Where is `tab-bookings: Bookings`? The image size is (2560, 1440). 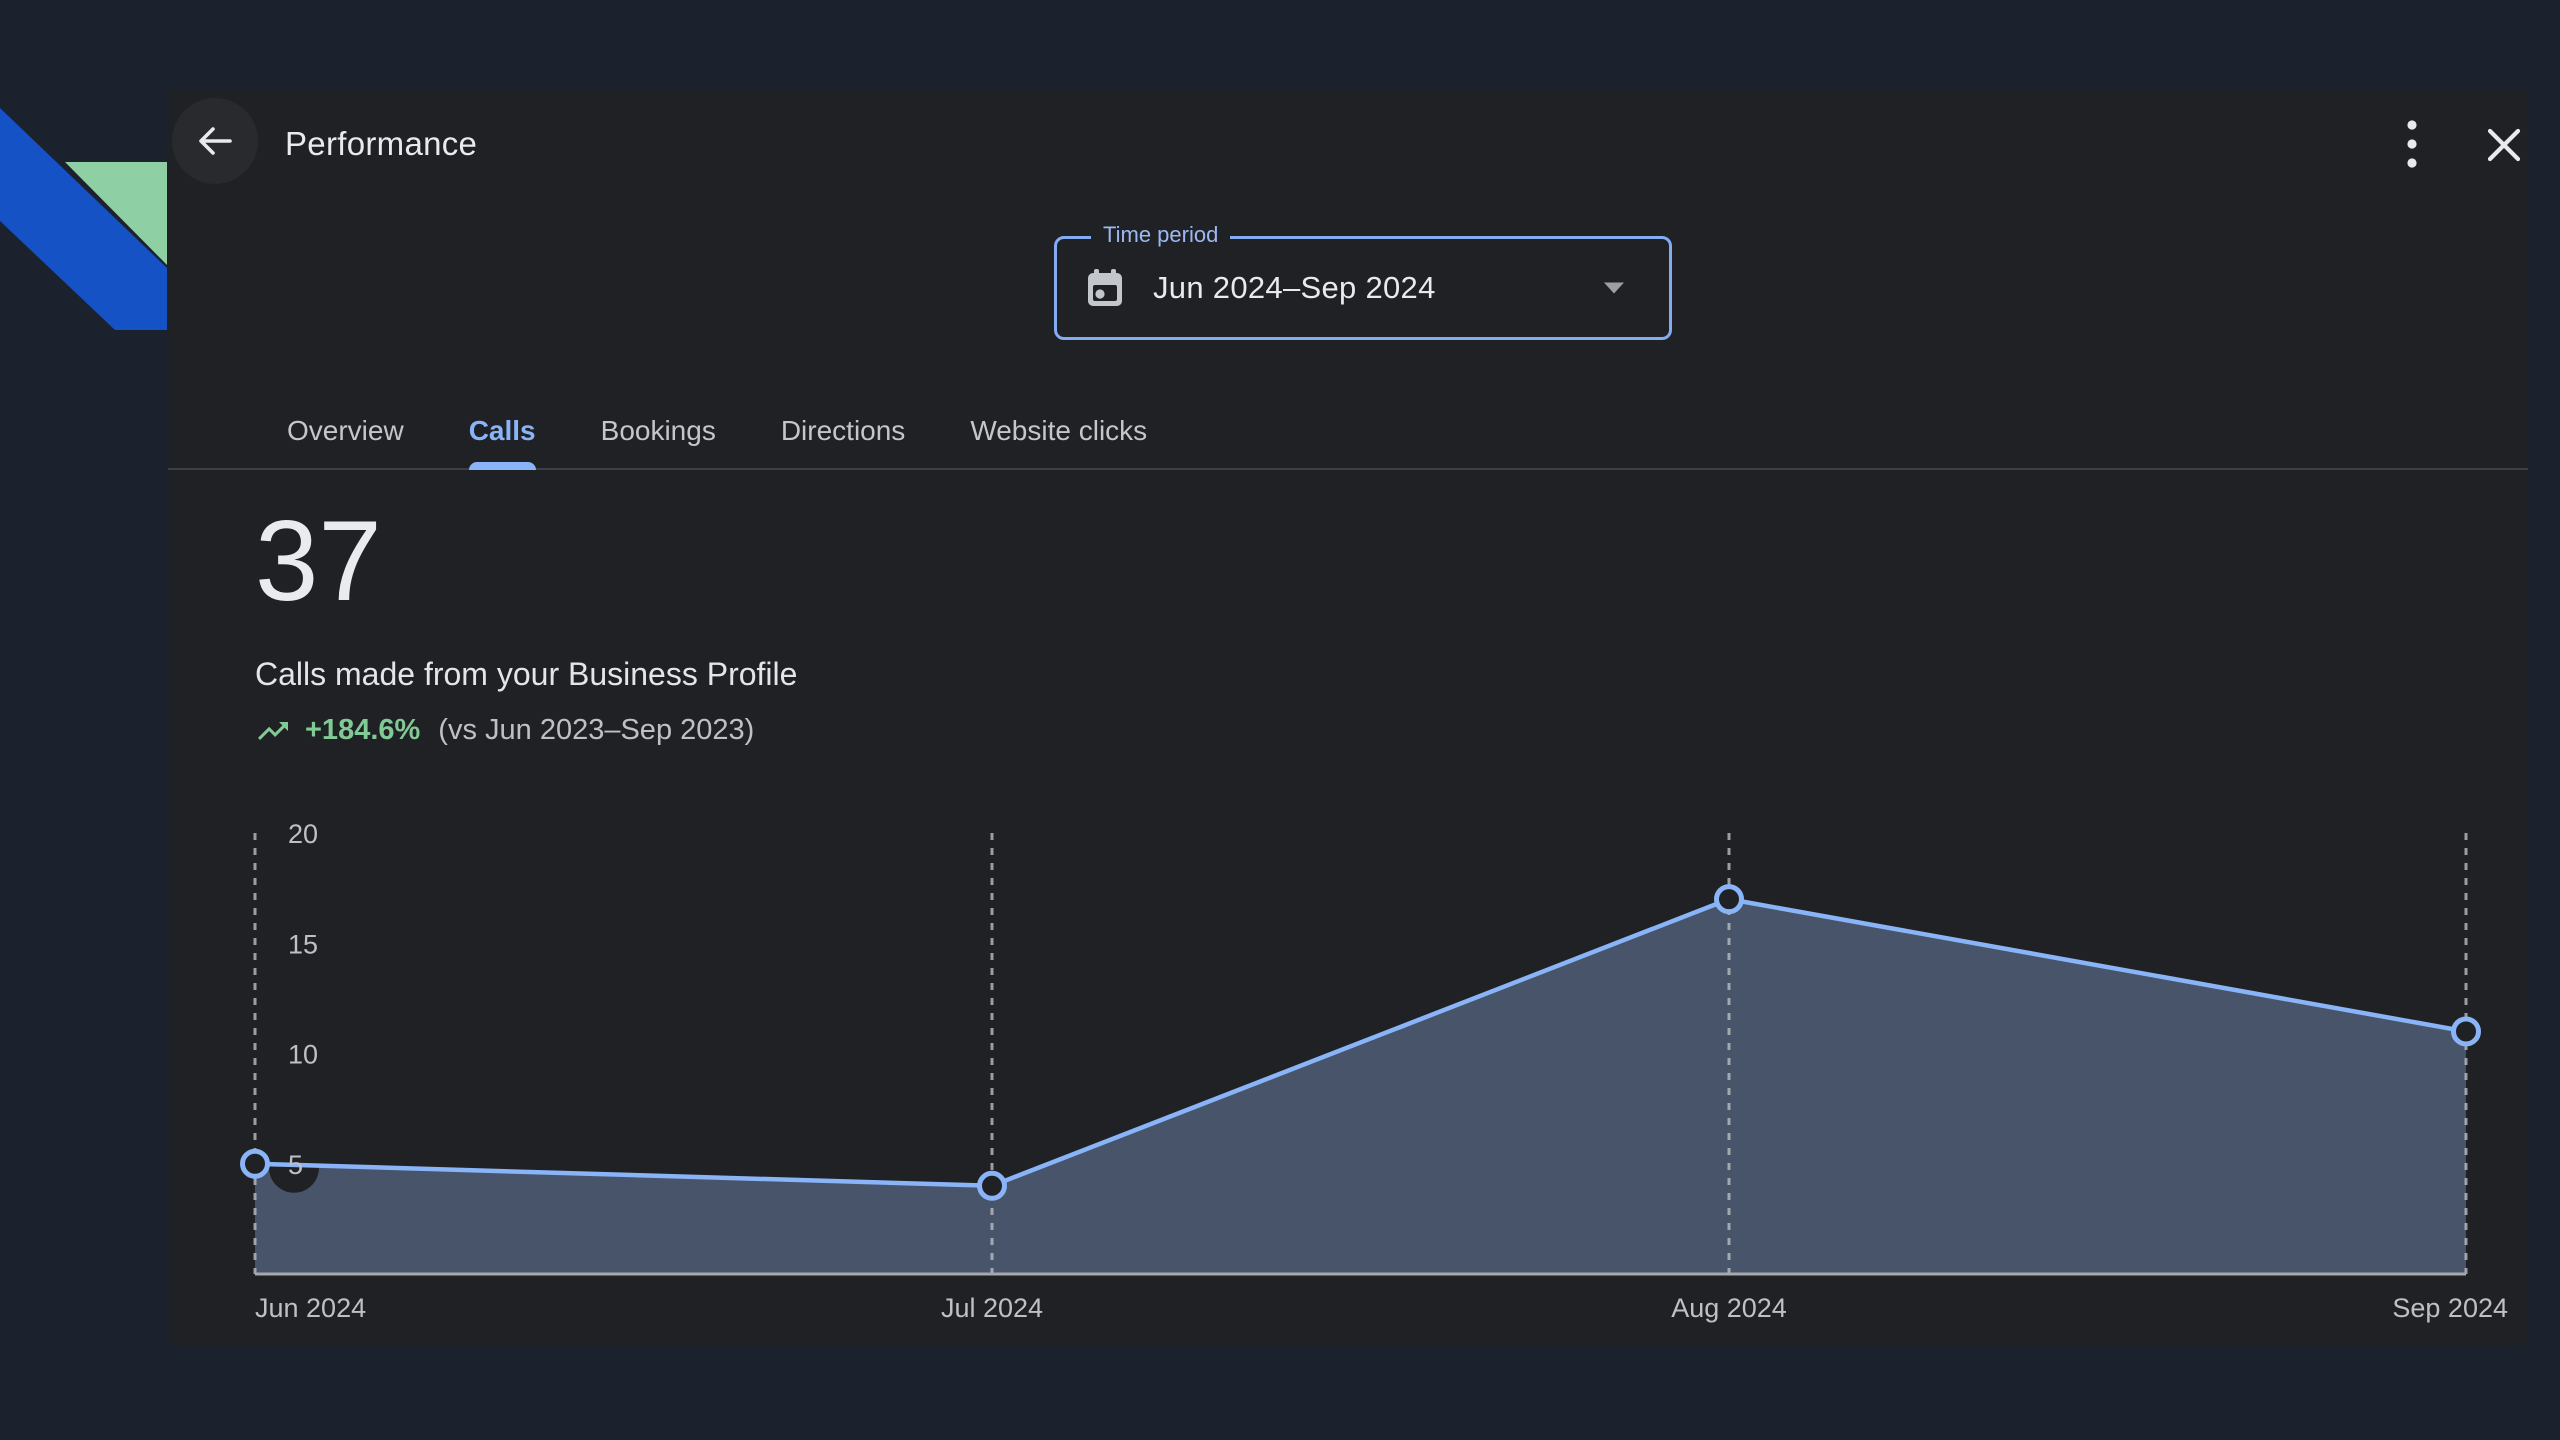
tab-bookings: Bookings is located at coordinates (658, 430).